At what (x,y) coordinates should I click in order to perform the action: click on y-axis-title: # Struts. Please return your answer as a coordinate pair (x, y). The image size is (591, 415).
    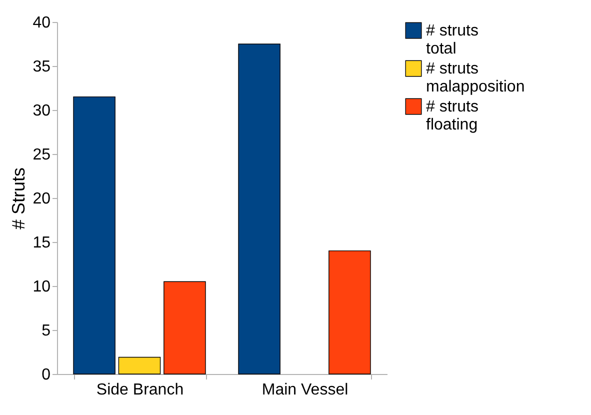
    Looking at the image, I should click on (18, 198).